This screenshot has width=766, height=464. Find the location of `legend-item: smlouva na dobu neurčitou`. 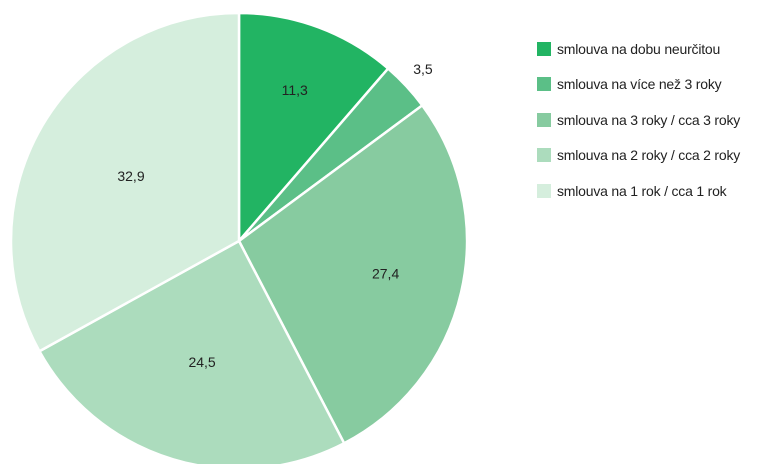

legend-item: smlouva na dobu neurčitou is located at coordinates (638, 48).